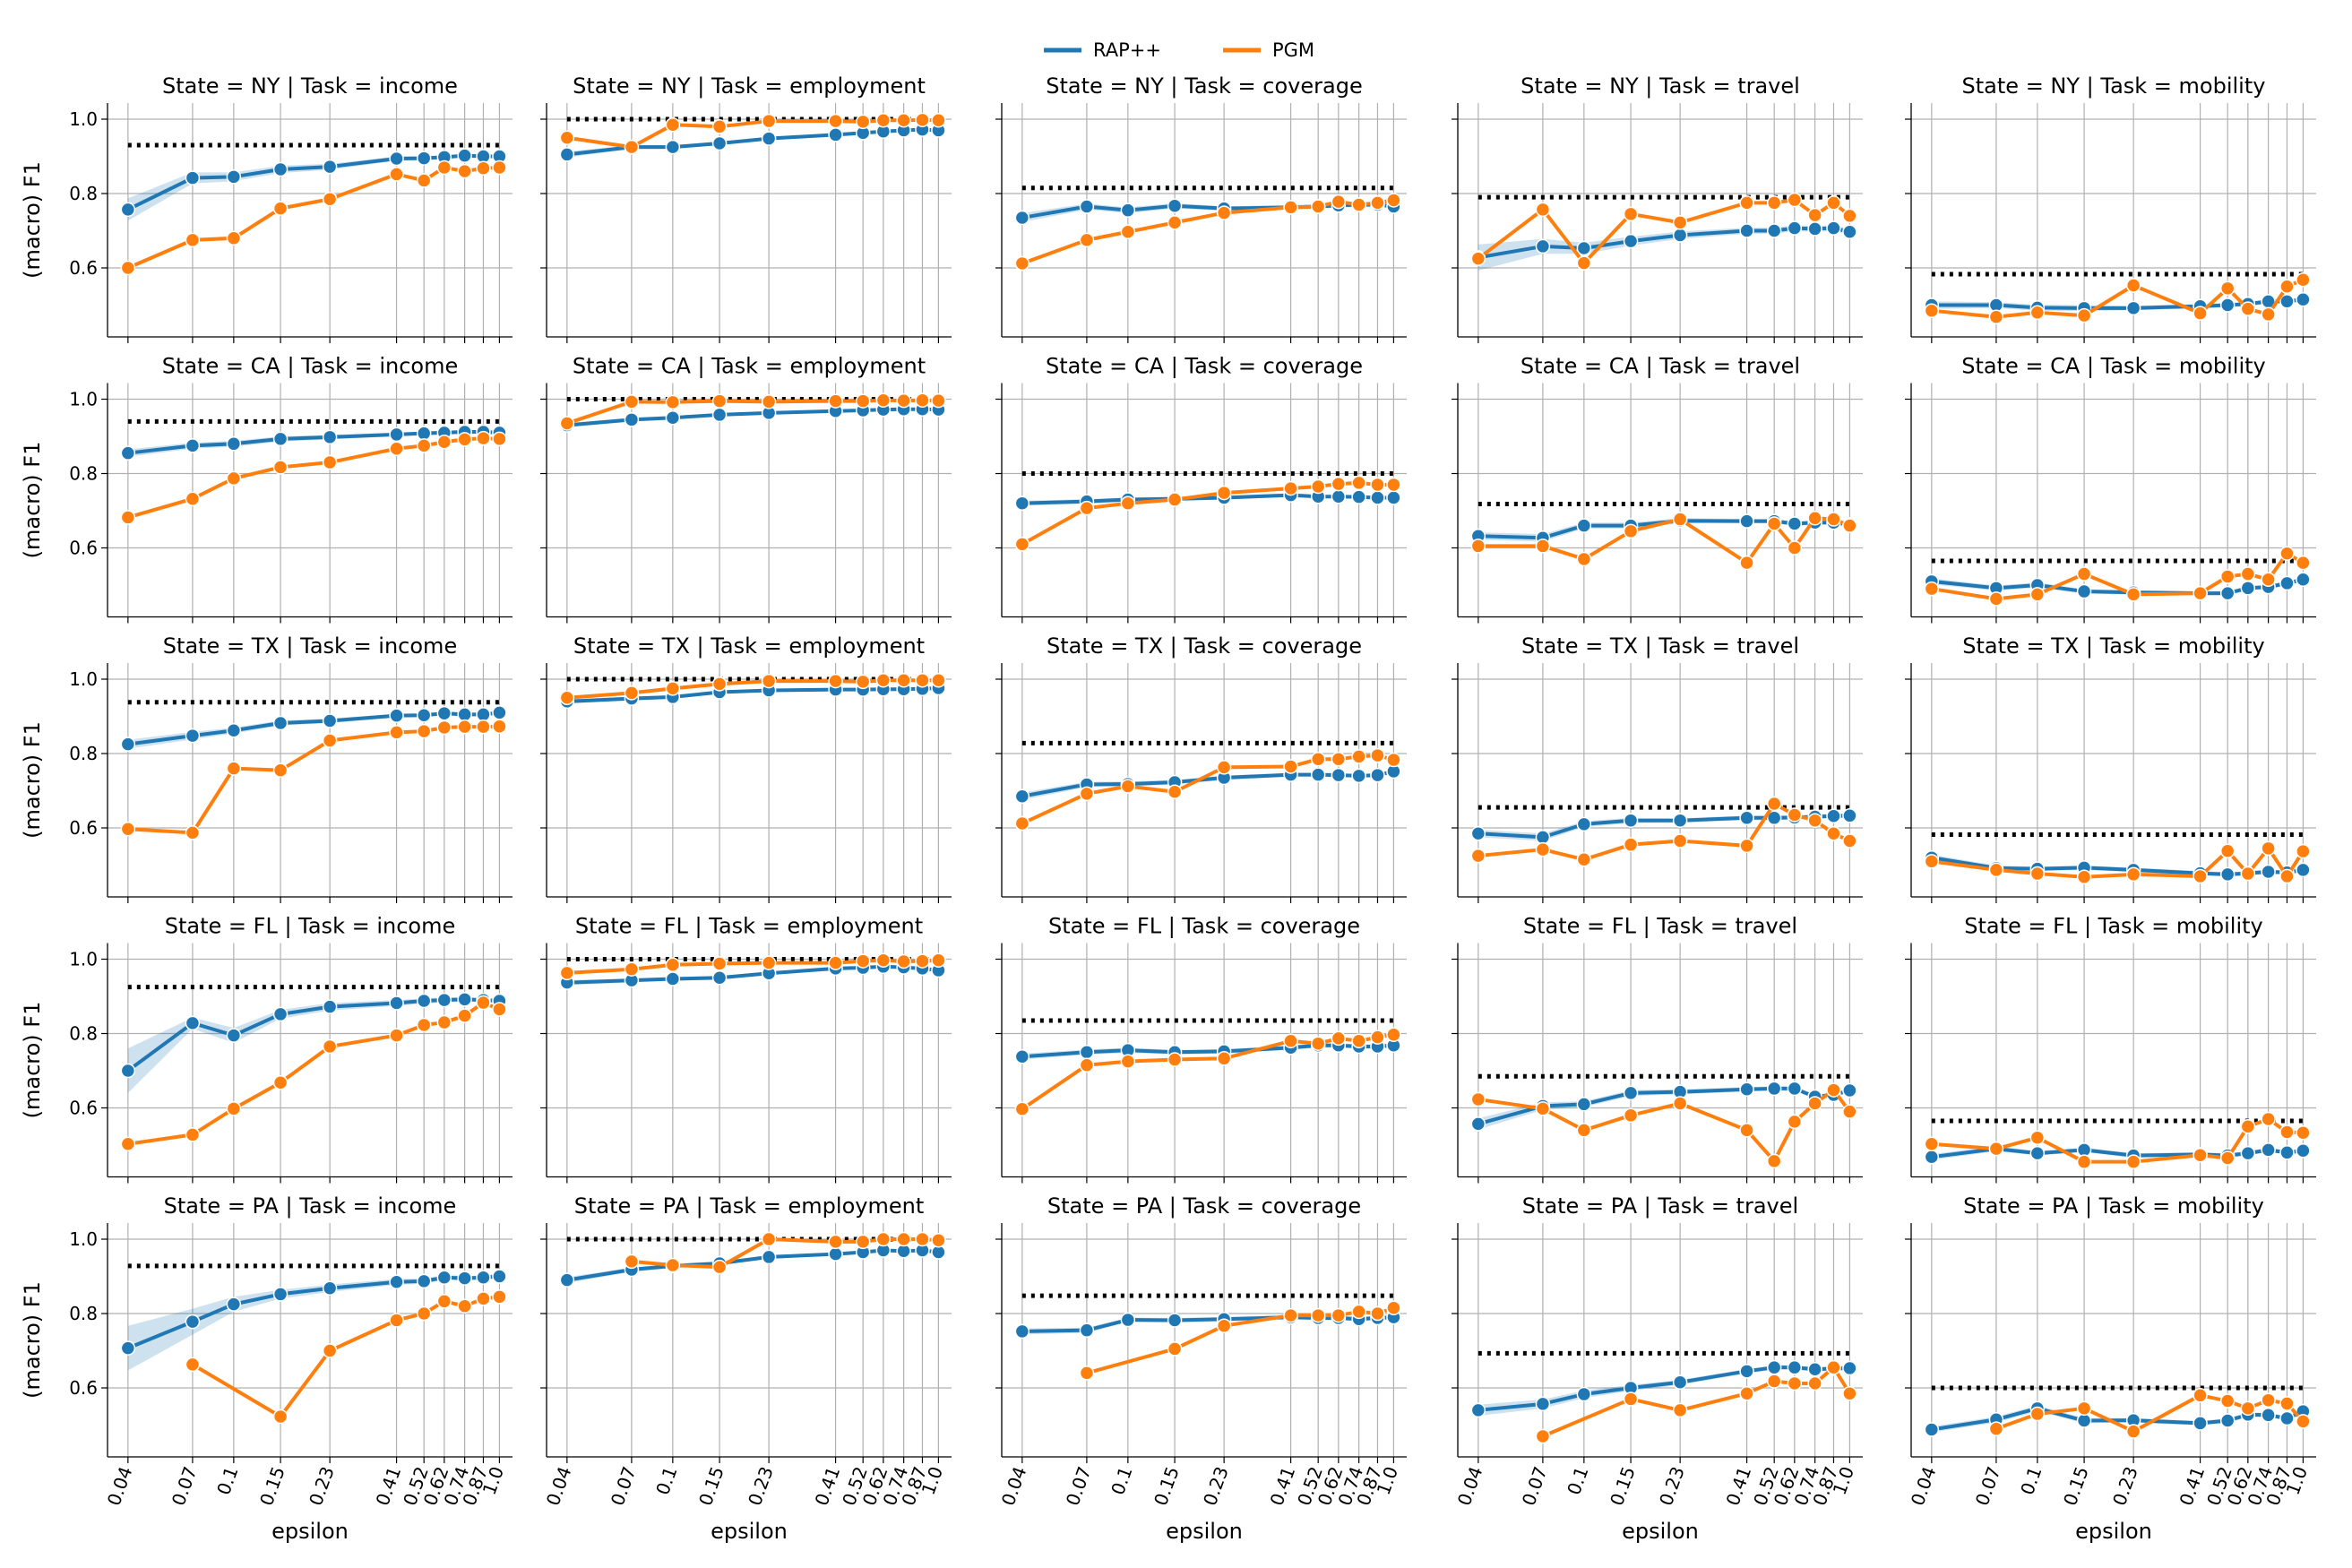  What do you see at coordinates (2150, 1413) in the screenshot?
I see `pgm-line` at bounding box center [2150, 1413].